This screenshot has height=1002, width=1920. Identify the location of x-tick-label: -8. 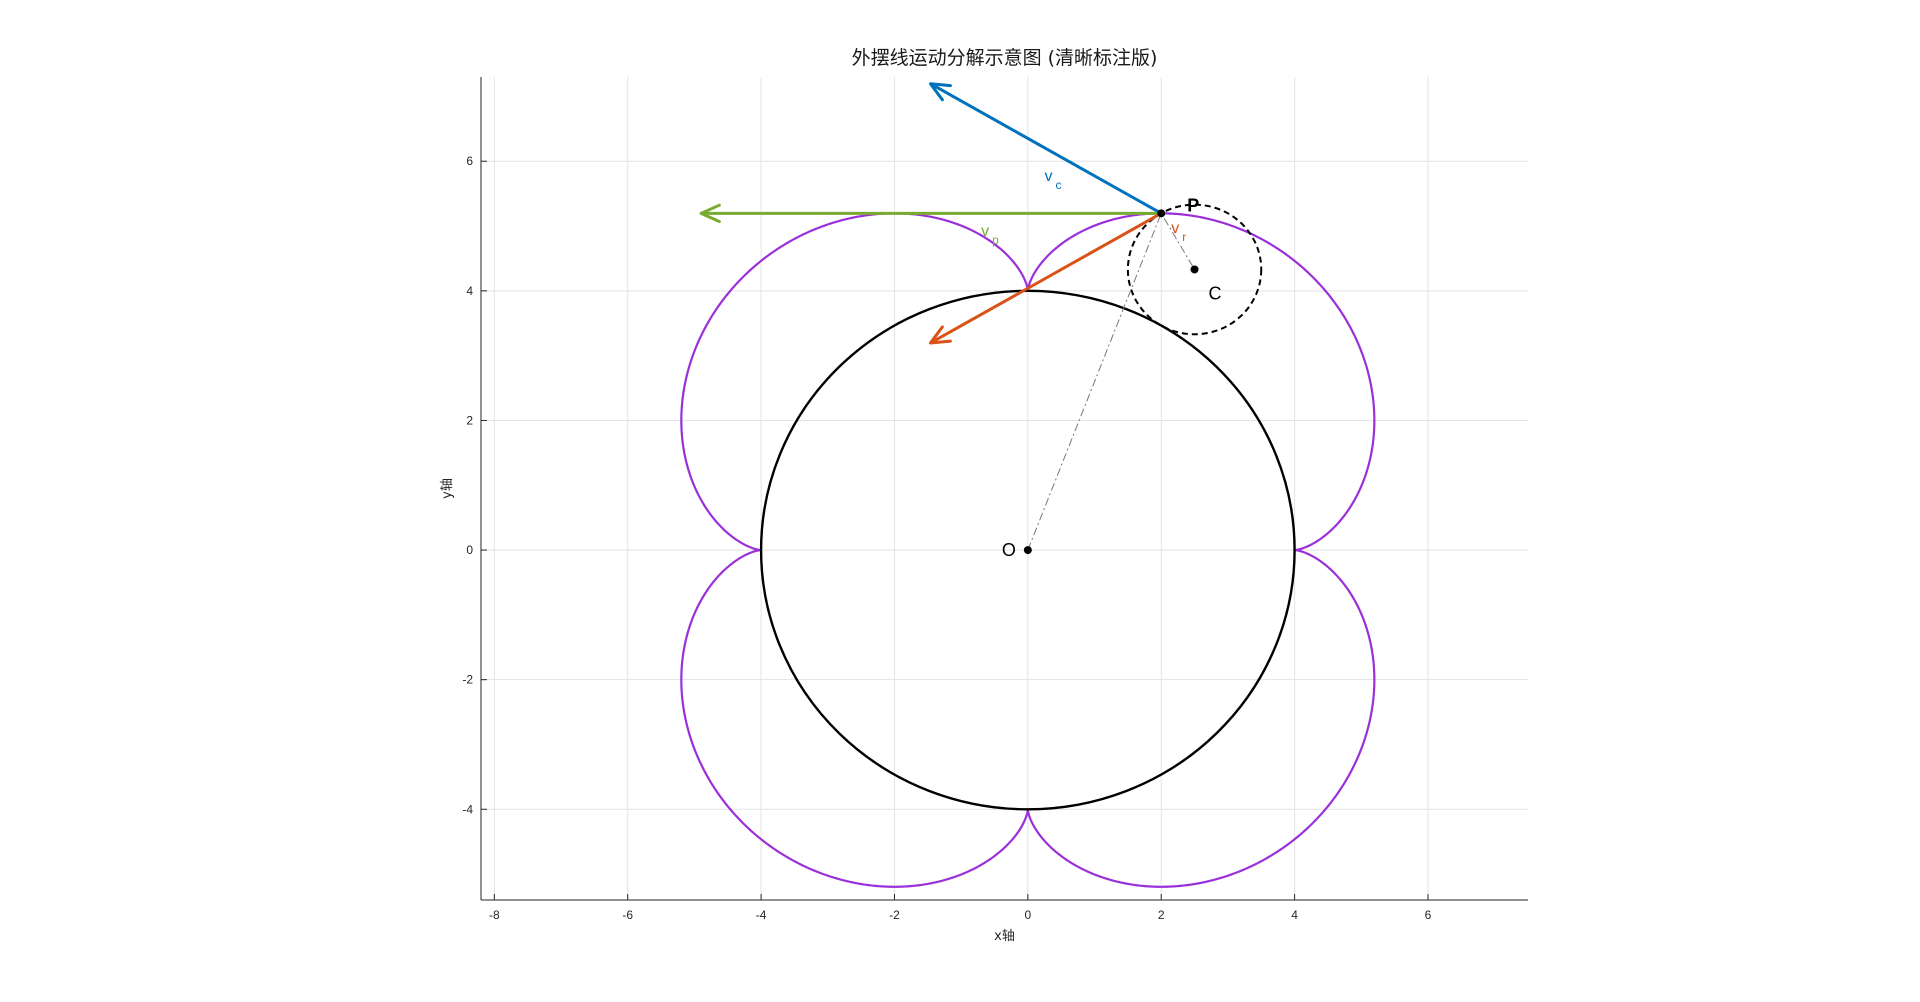
(494, 915).